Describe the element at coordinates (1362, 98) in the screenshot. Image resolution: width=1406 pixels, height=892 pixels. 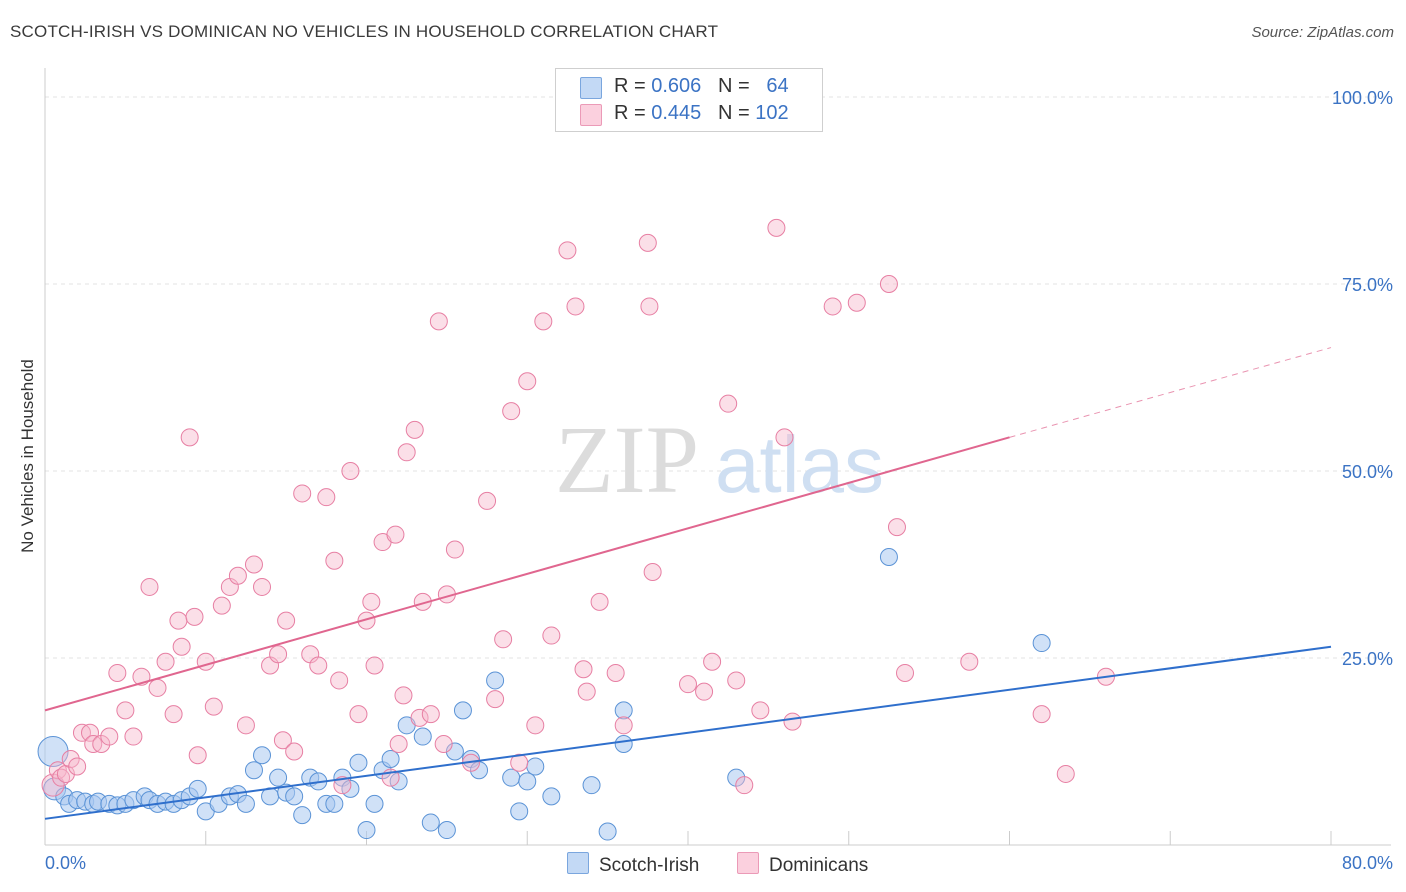
I see `y-tick-label: 100.0%` at that location.